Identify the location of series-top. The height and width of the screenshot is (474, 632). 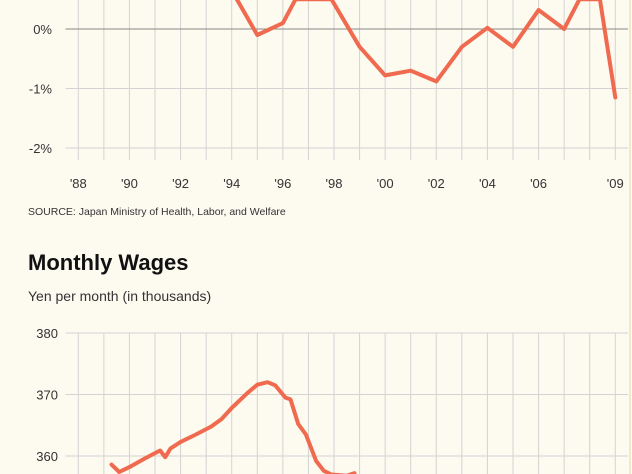
(426, 50).